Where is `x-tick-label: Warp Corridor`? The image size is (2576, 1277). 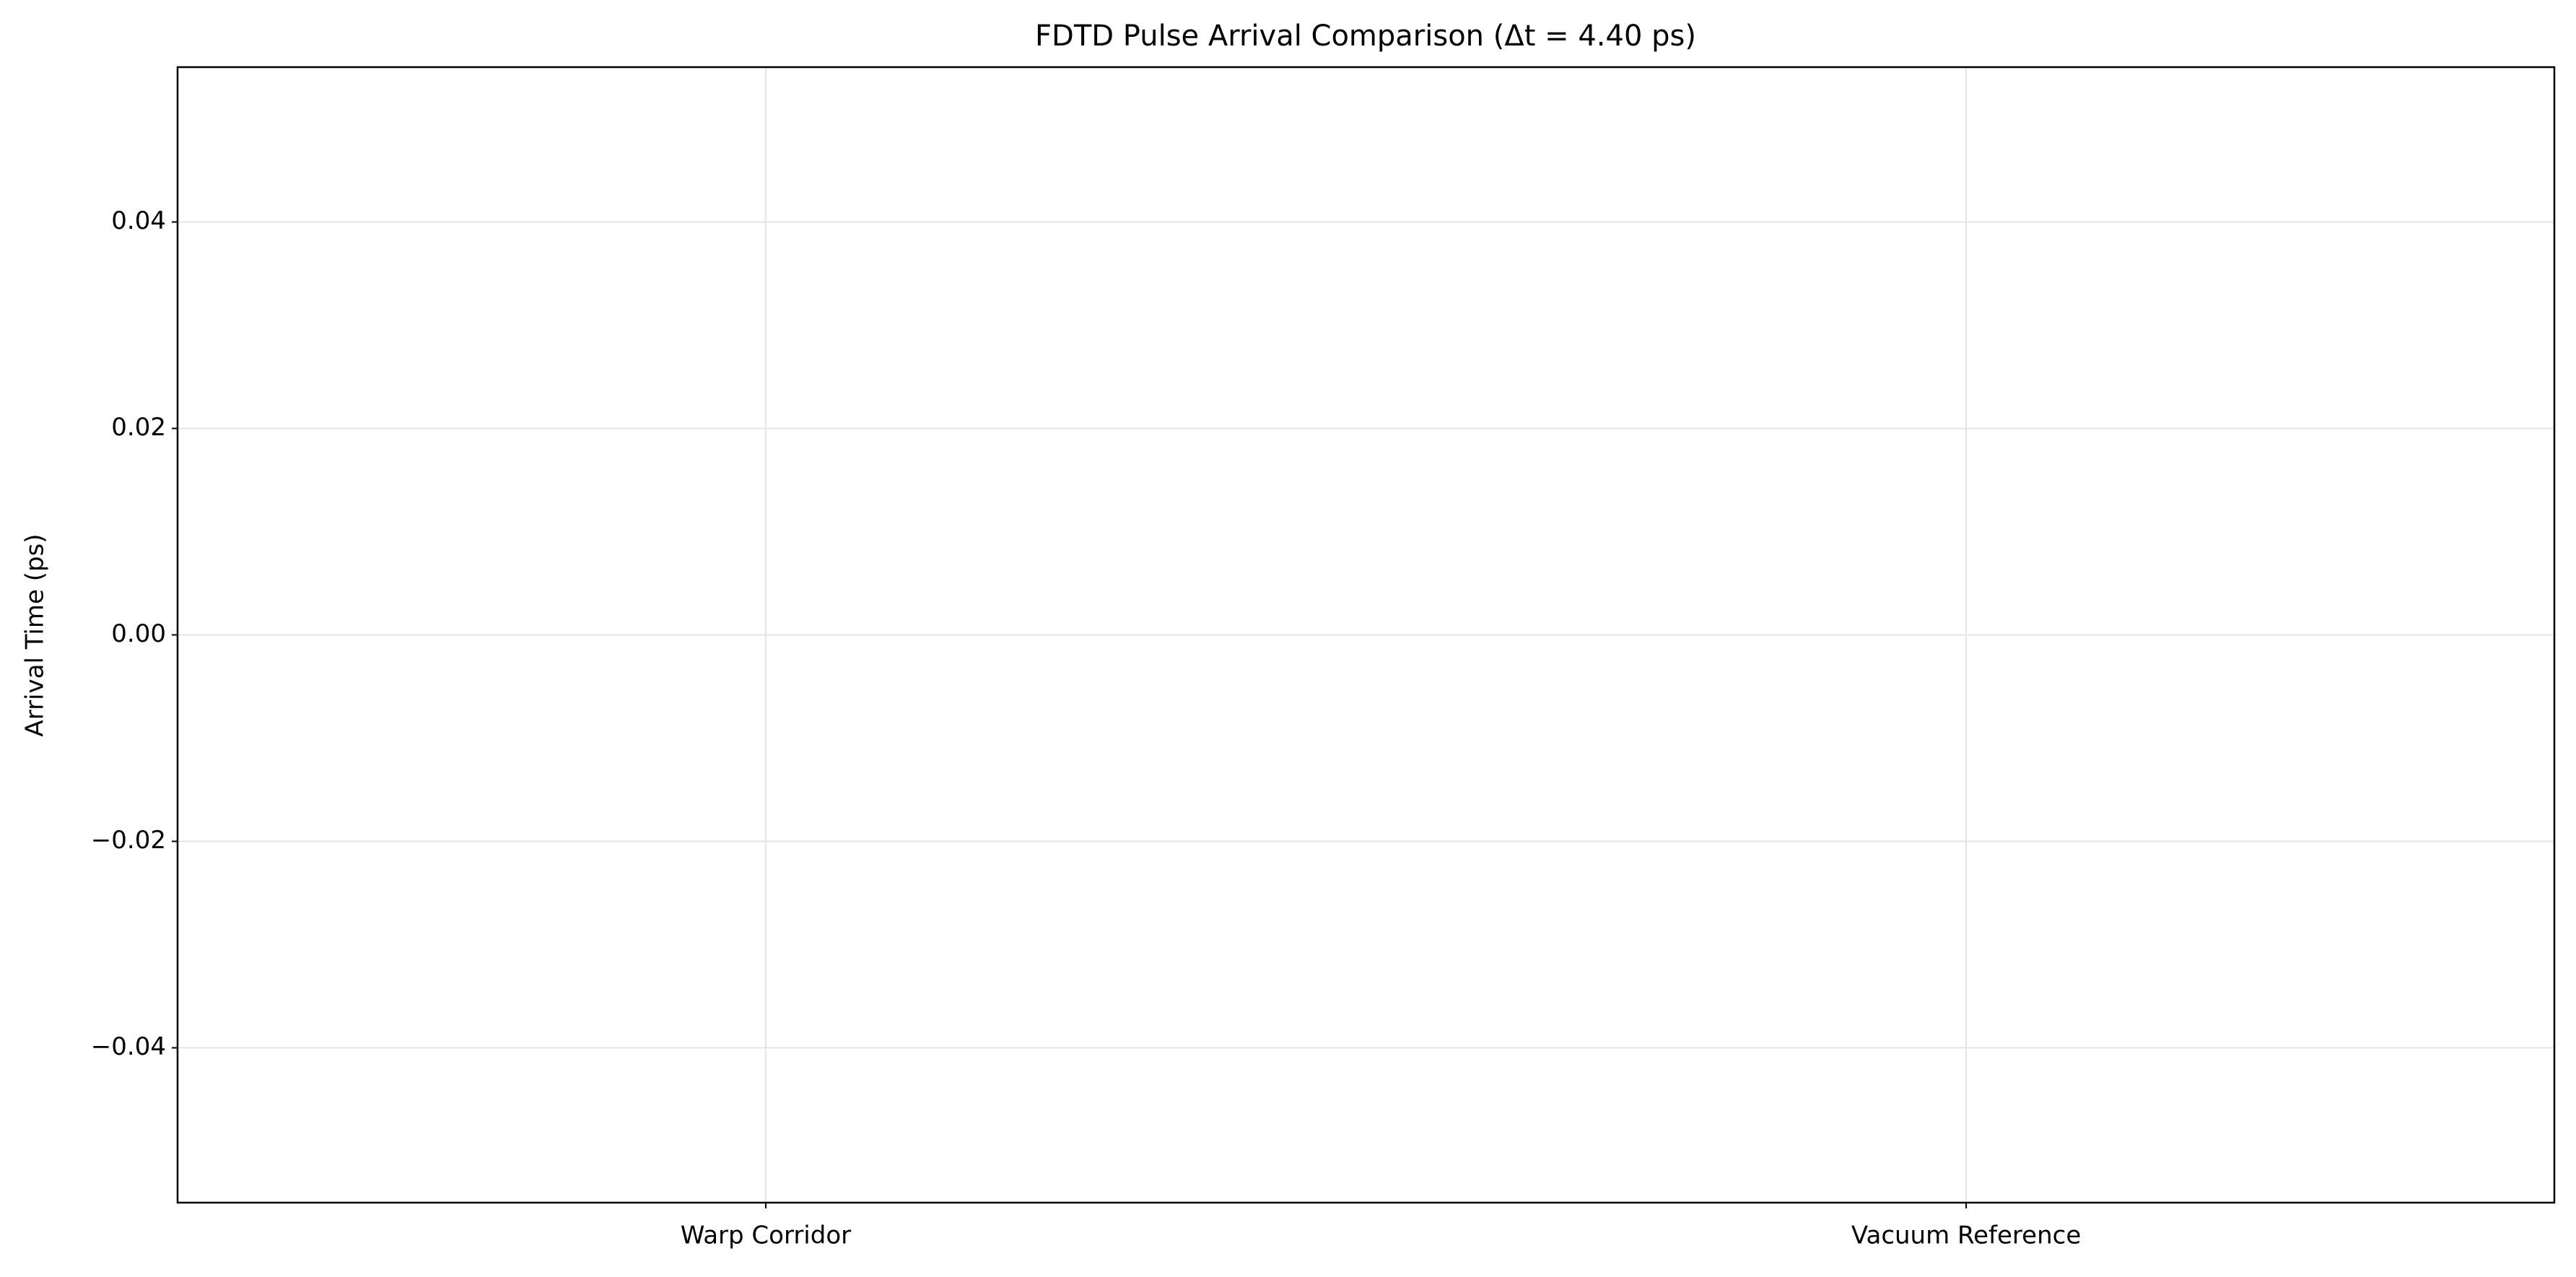 x-tick-label: Warp Corridor is located at coordinates (766, 1235).